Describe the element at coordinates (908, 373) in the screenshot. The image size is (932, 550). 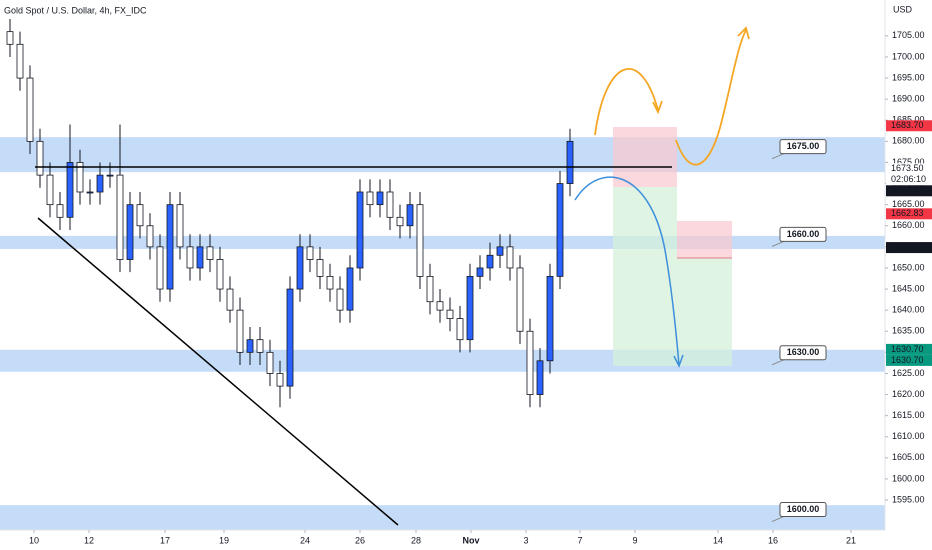
I see `y-tick-label: 1625.00` at that location.